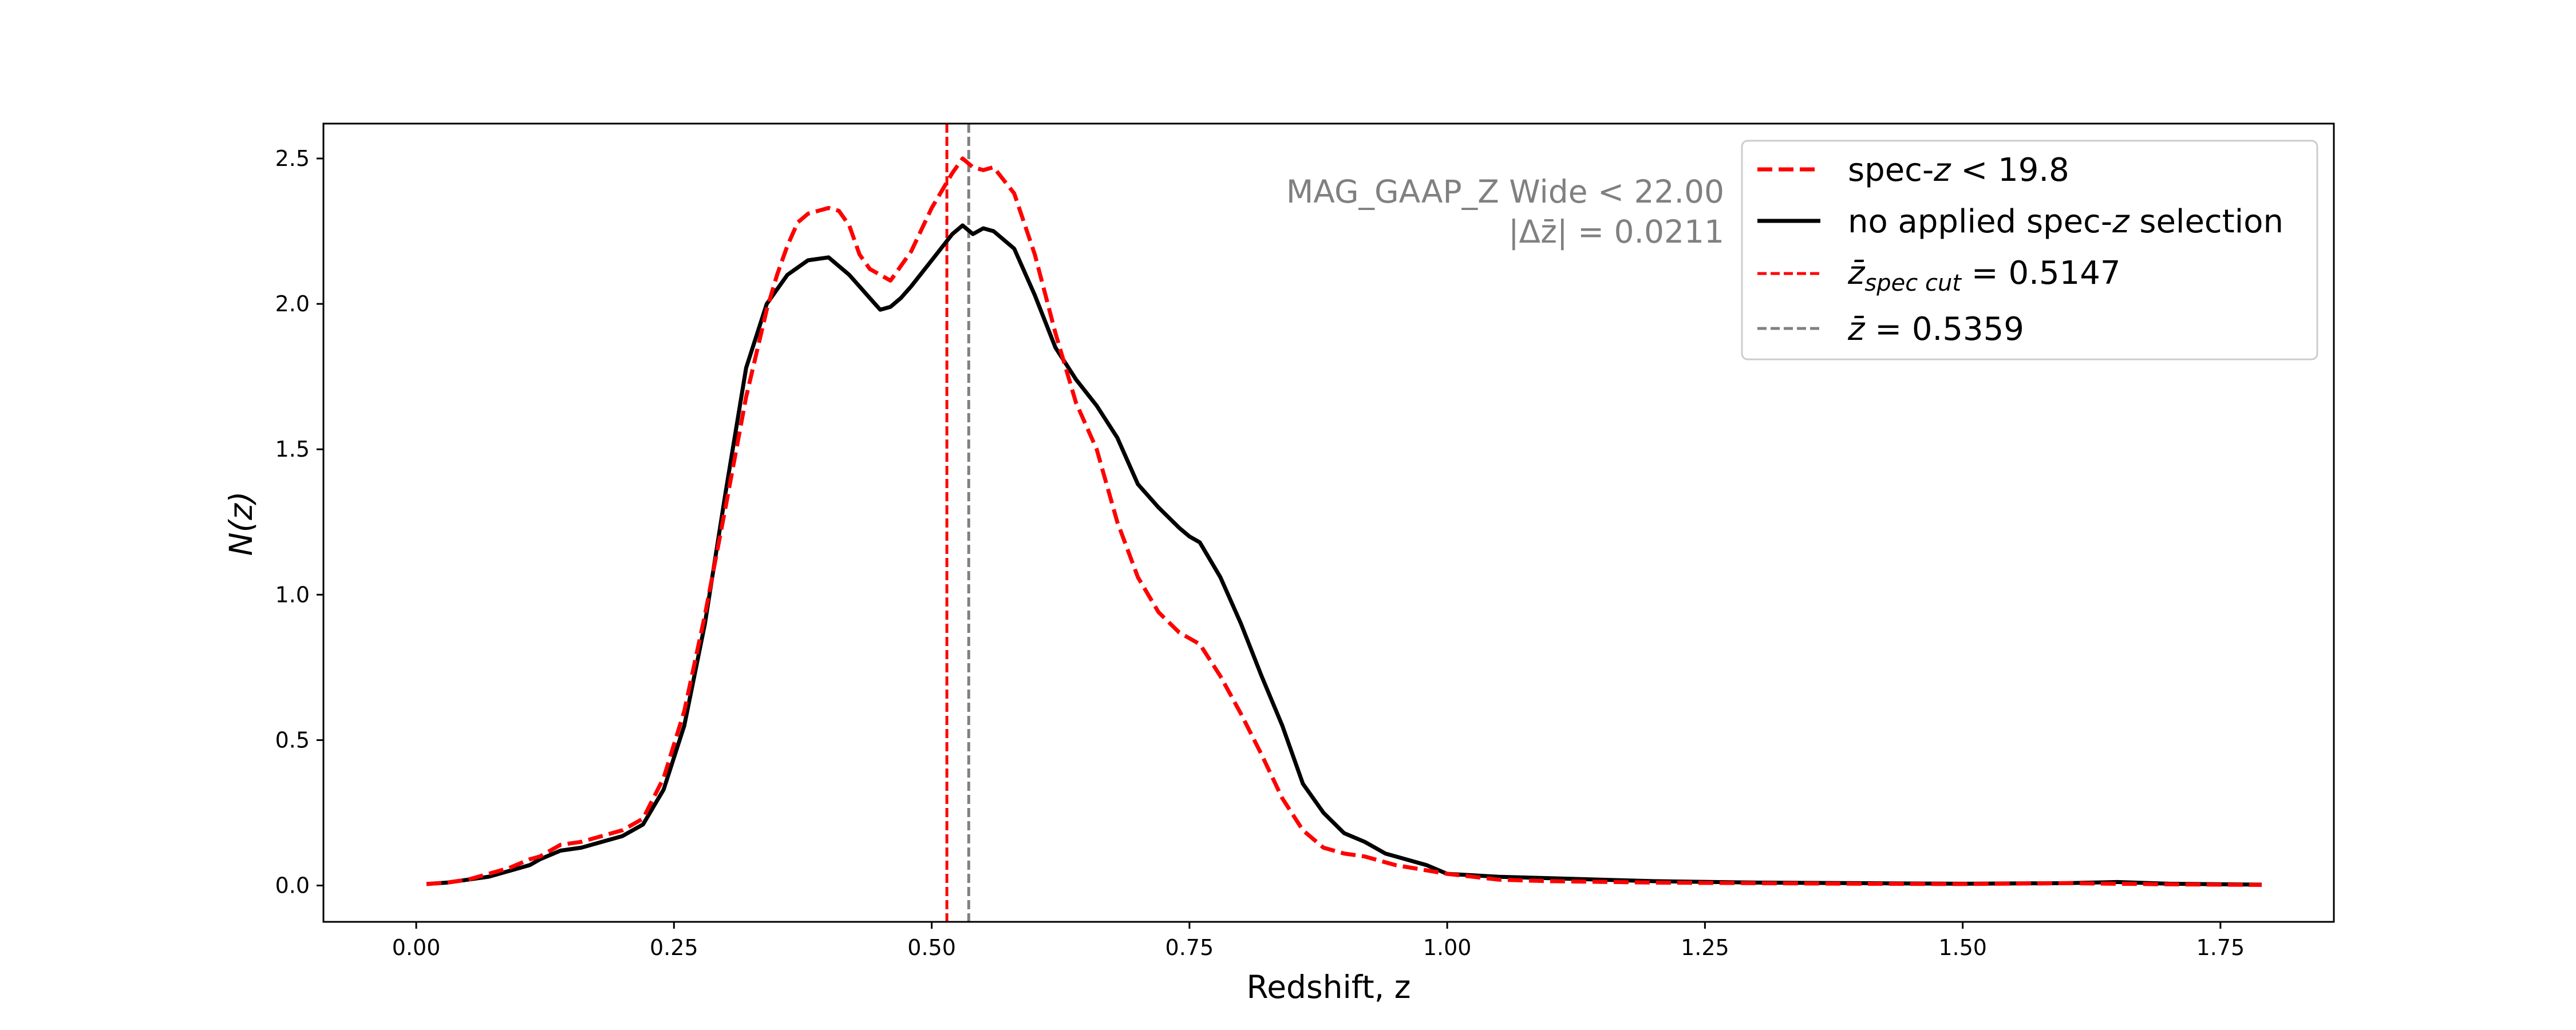 This screenshot has height=1030, width=2576. I want to click on legend-label-mean-spec-cut: z̄spec cut = 0.5147, so click(1983, 275).